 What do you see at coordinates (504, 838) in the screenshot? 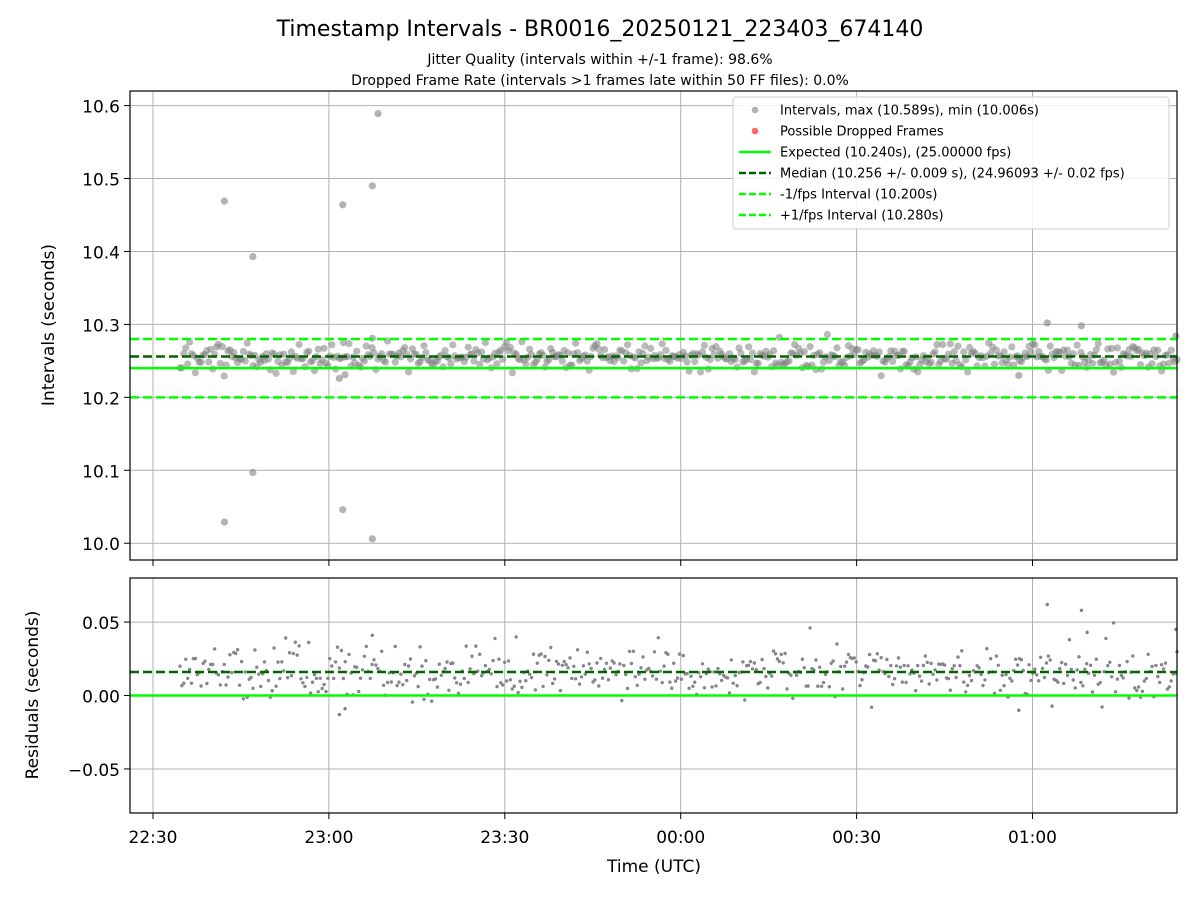
I see `x-tick-label: 23:30` at bounding box center [504, 838].